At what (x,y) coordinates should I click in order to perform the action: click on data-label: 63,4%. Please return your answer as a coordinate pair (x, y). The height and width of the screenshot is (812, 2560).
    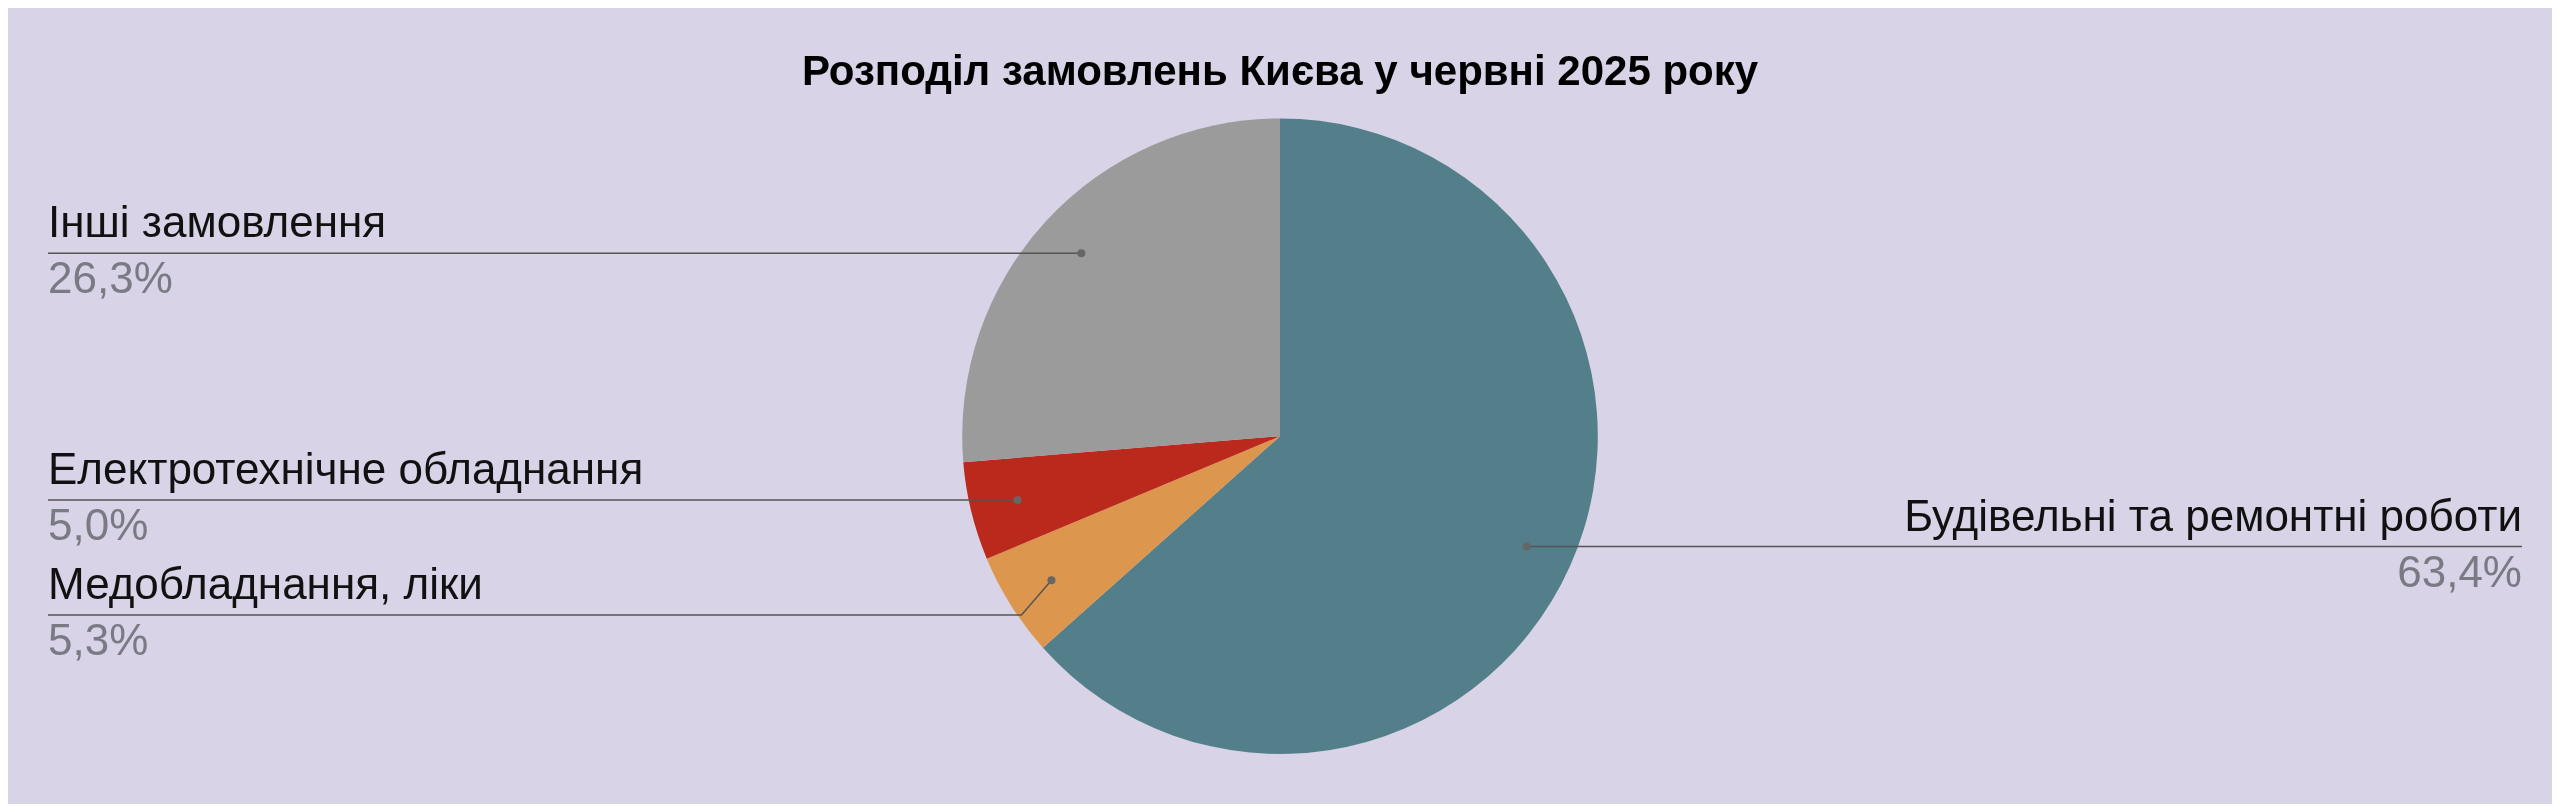
    Looking at the image, I should click on (2459, 571).